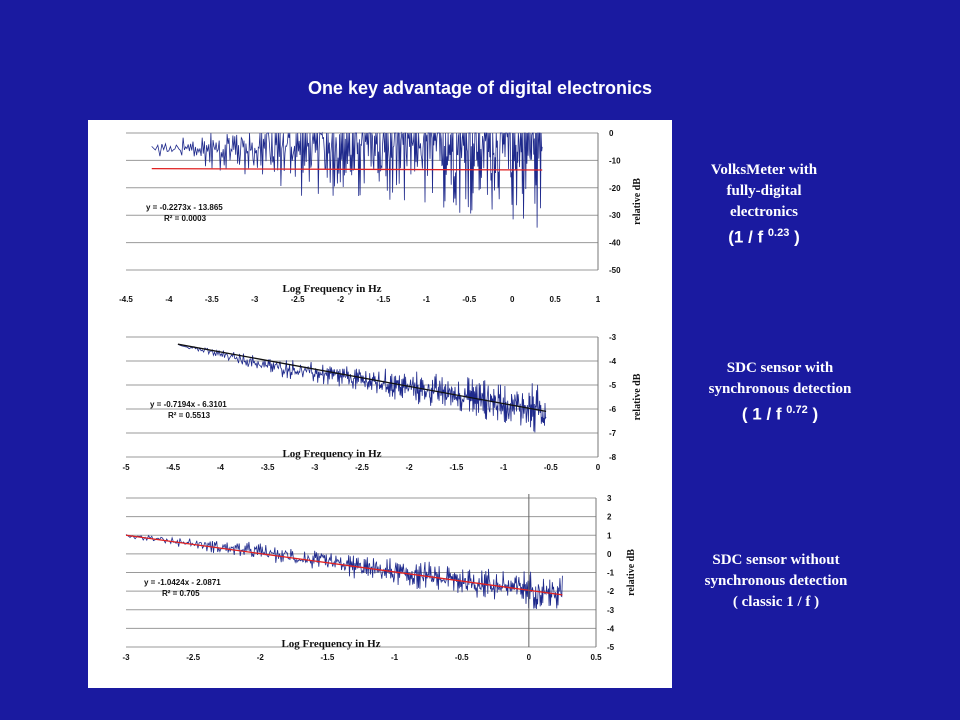  Describe the element at coordinates (615, 160) in the screenshot. I see `y-tick-label: -10` at that location.